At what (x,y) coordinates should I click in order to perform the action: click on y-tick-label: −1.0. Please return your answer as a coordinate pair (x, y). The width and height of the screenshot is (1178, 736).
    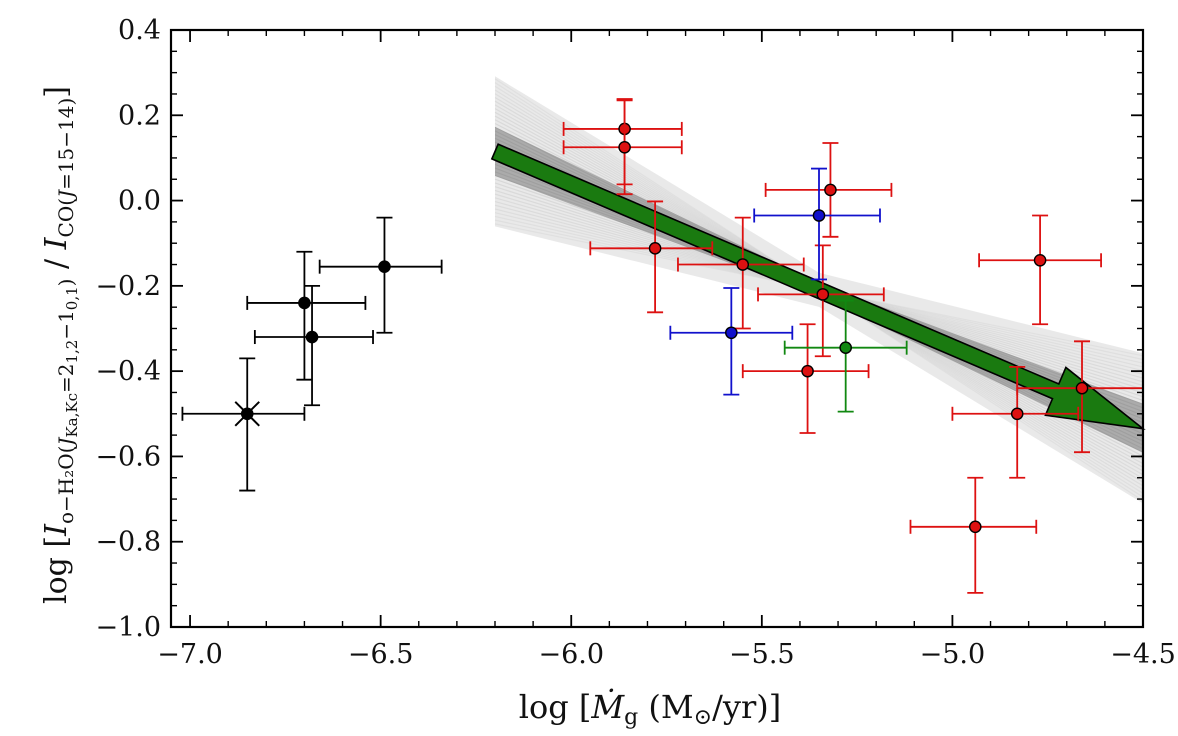
    Looking at the image, I should click on (128, 627).